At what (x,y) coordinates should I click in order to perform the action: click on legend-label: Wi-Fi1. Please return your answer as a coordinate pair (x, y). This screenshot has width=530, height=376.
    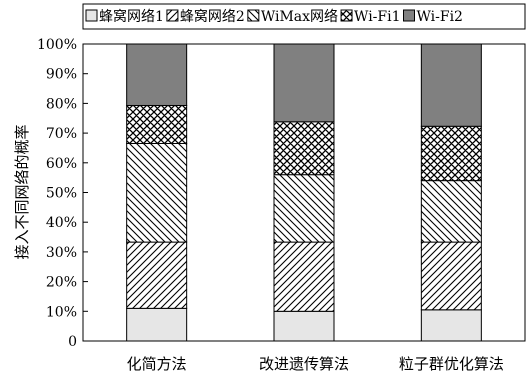
    Looking at the image, I should click on (377, 17).